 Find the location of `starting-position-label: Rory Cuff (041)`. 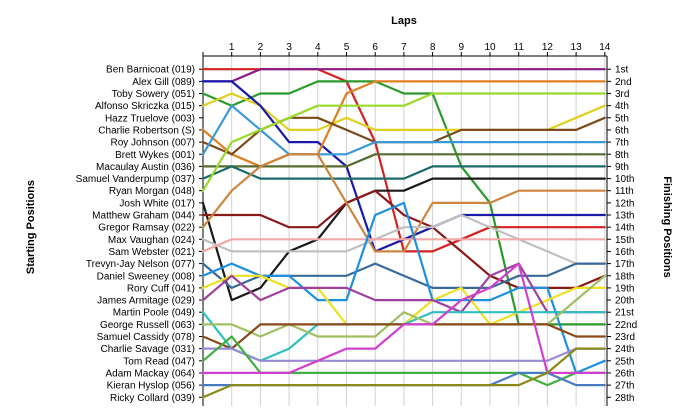

starting-position-label: Rory Cuff (041) is located at coordinates (161, 288).